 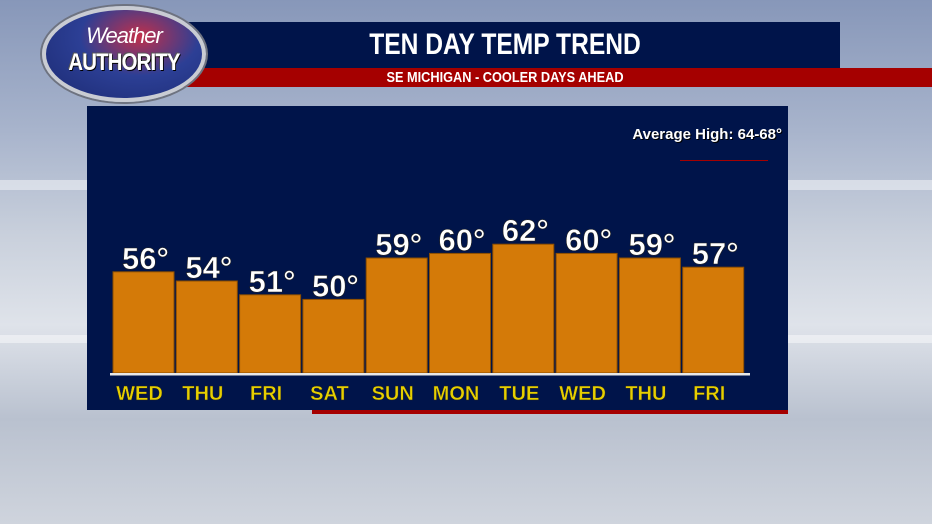 What do you see at coordinates (208, 267) in the screenshot?
I see `value-label: 54°` at bounding box center [208, 267].